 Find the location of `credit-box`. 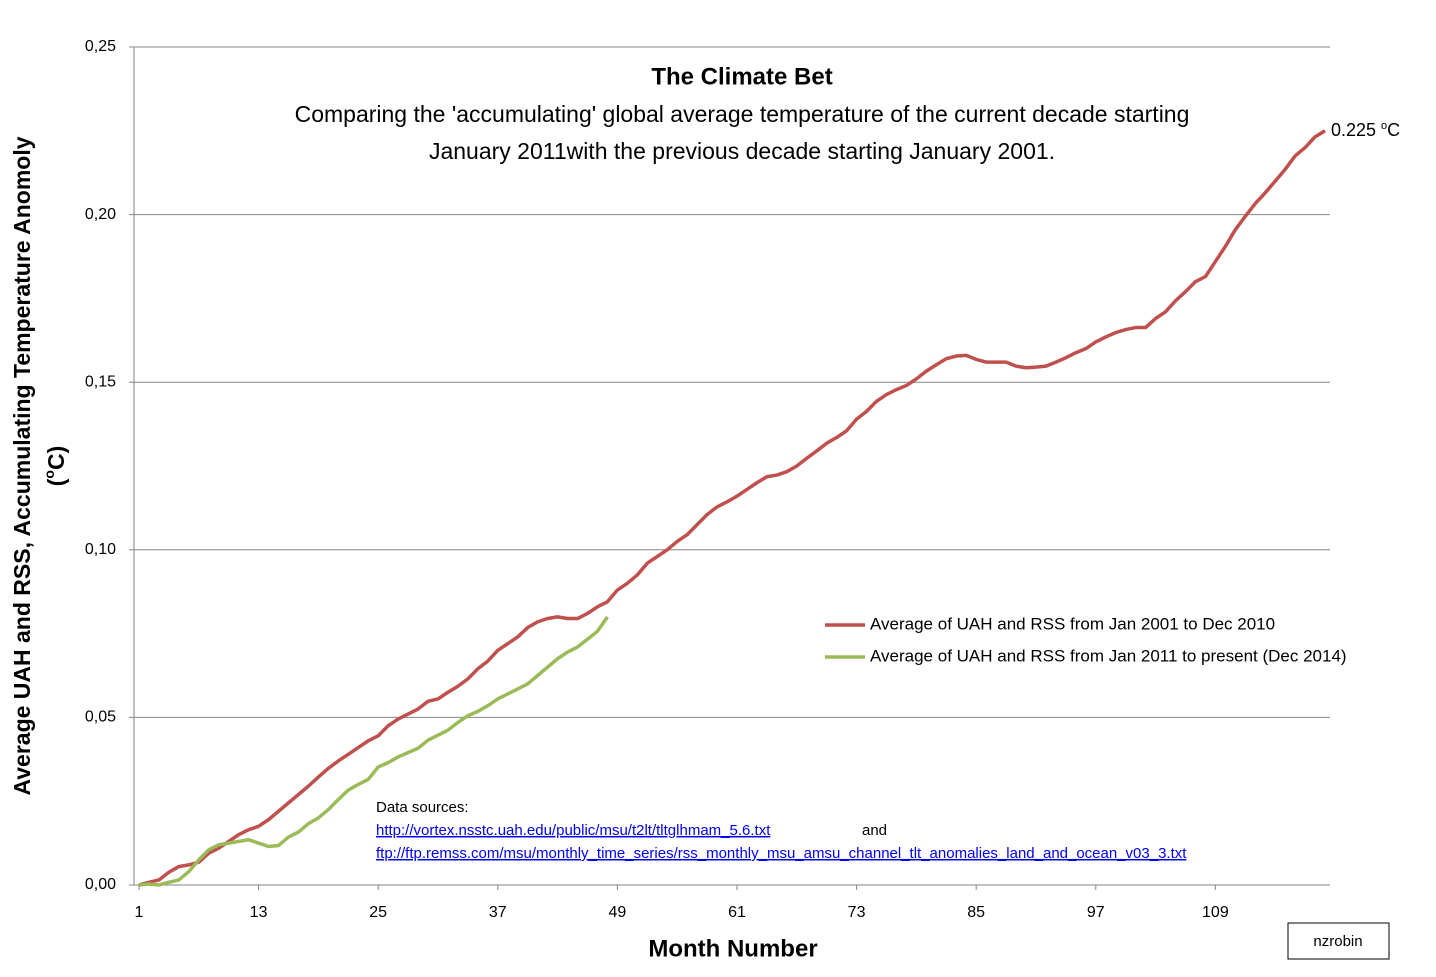

credit-box is located at coordinates (1338, 941).